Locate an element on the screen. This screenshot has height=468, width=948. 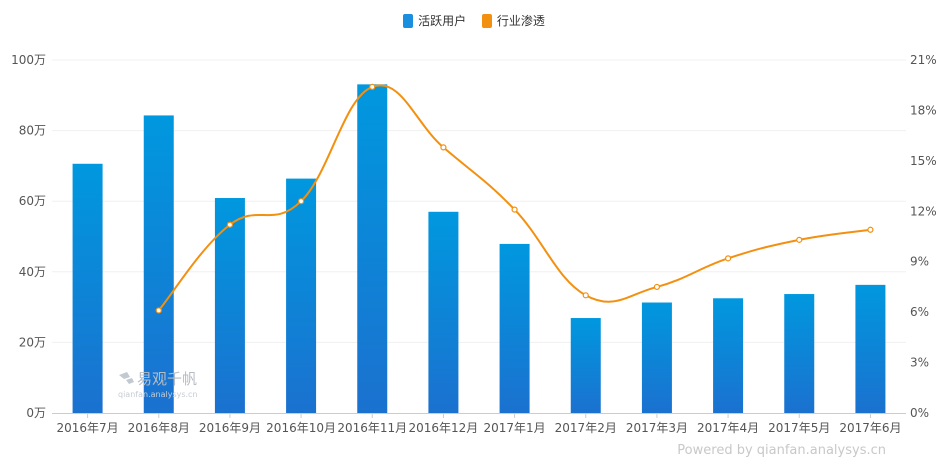
x-tick-label: 2017年2月 is located at coordinates (586, 428).